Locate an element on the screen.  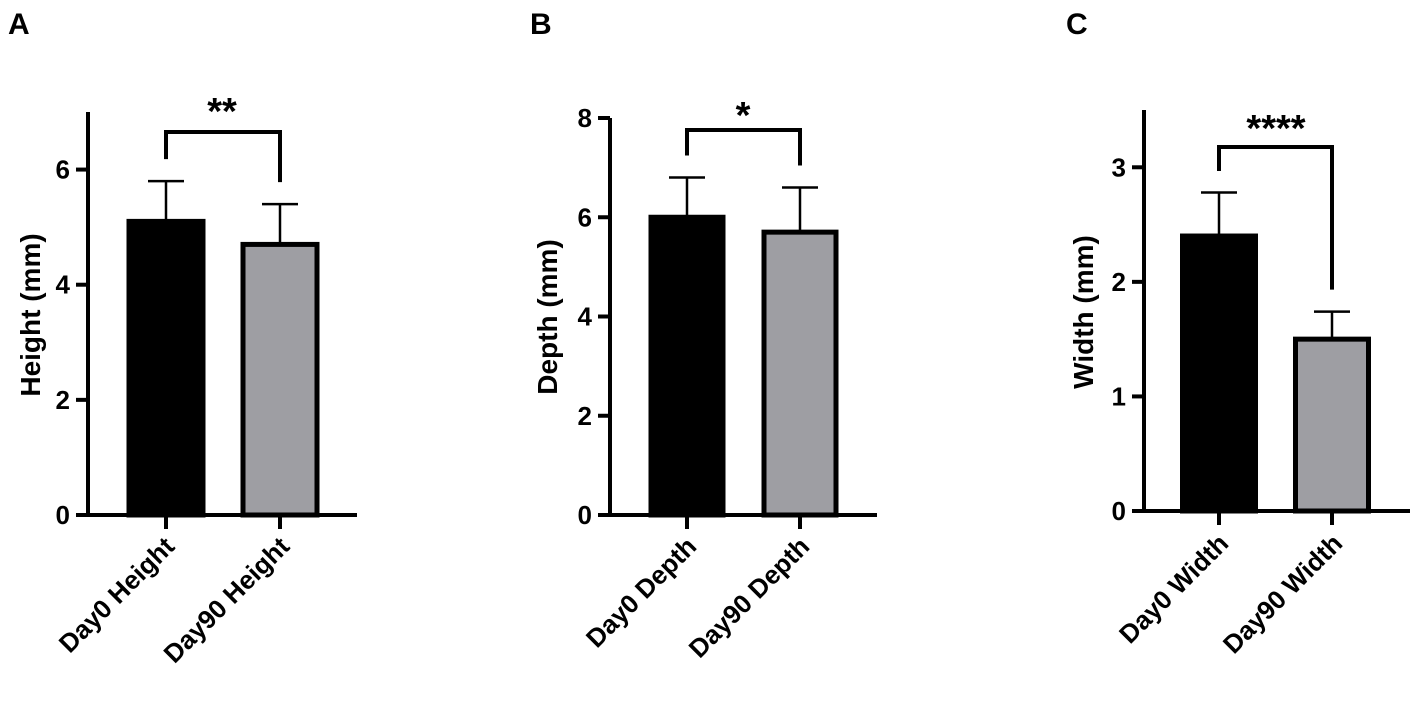
significance-label: **** is located at coordinates (1275, 129).